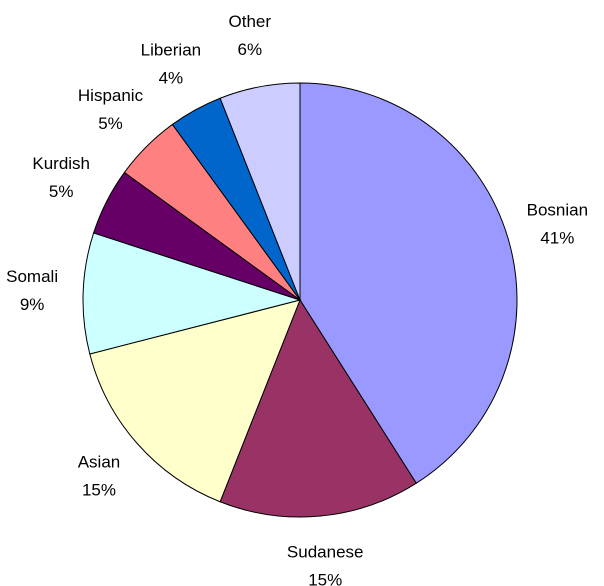  What do you see at coordinates (250, 21) in the screenshot?
I see `slice-label: Other` at bounding box center [250, 21].